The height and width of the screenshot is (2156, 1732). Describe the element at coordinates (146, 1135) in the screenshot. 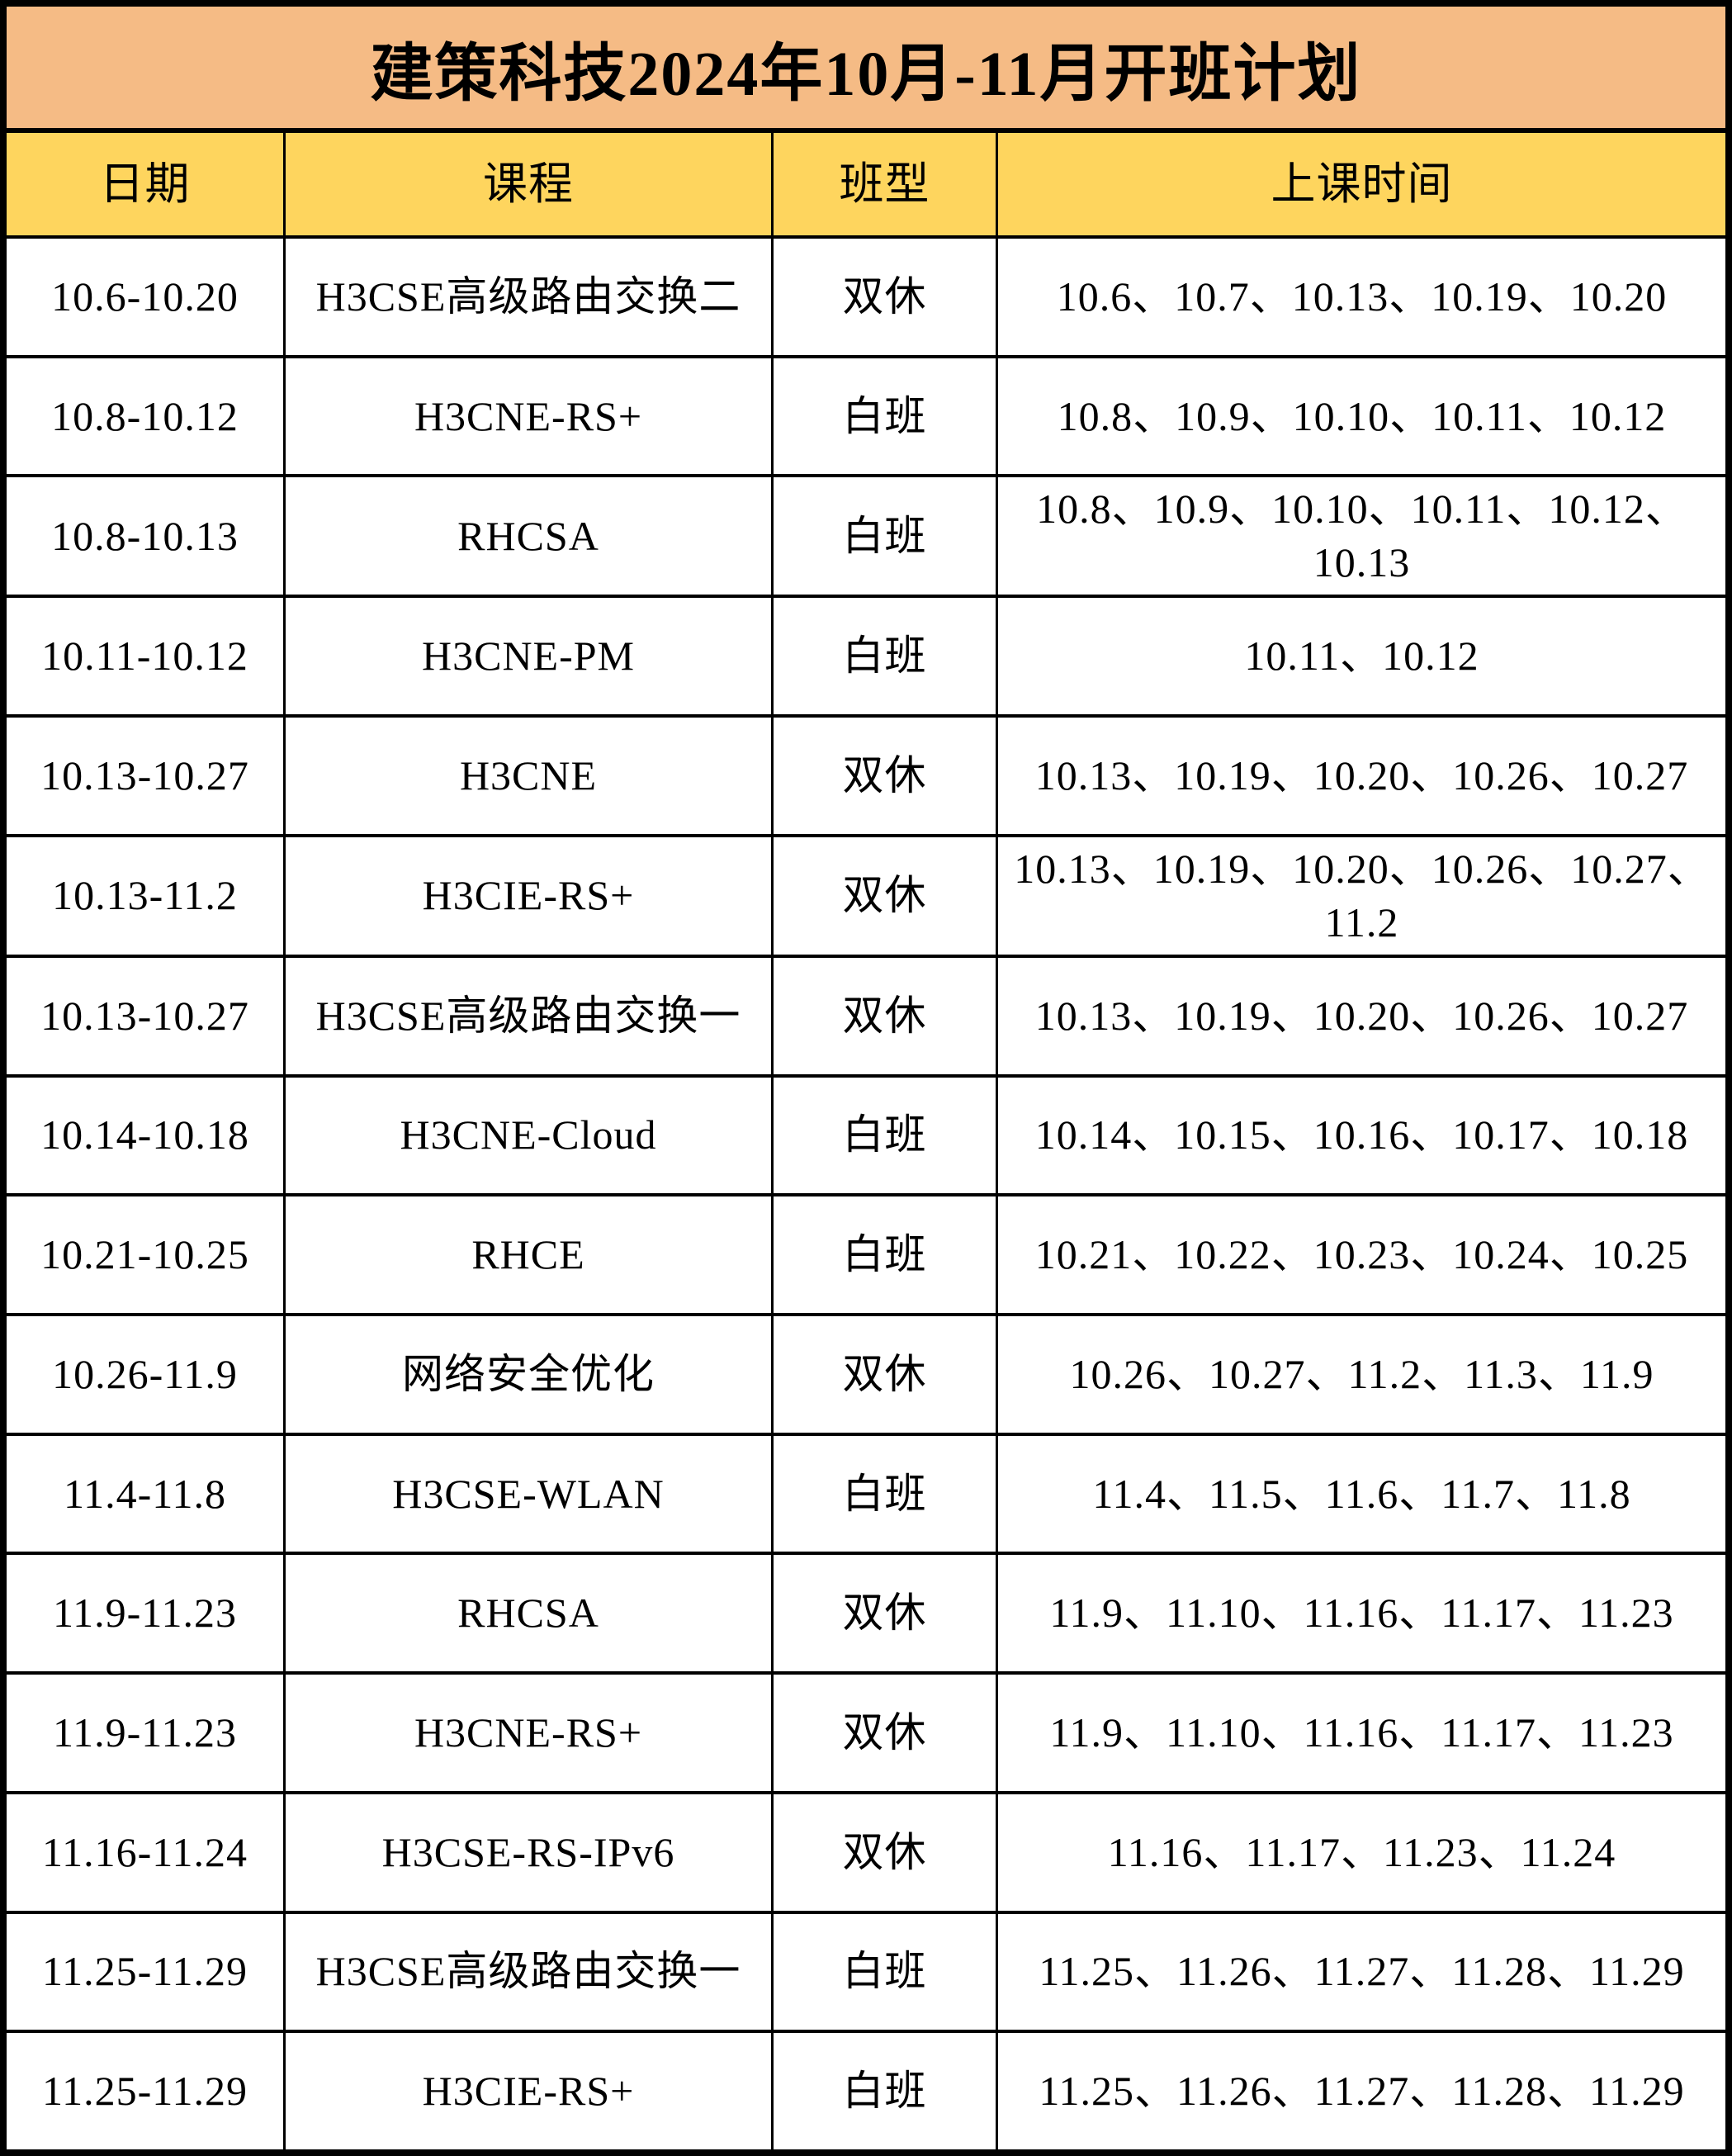

I see `date-cell: 10.14-10.18` at that location.